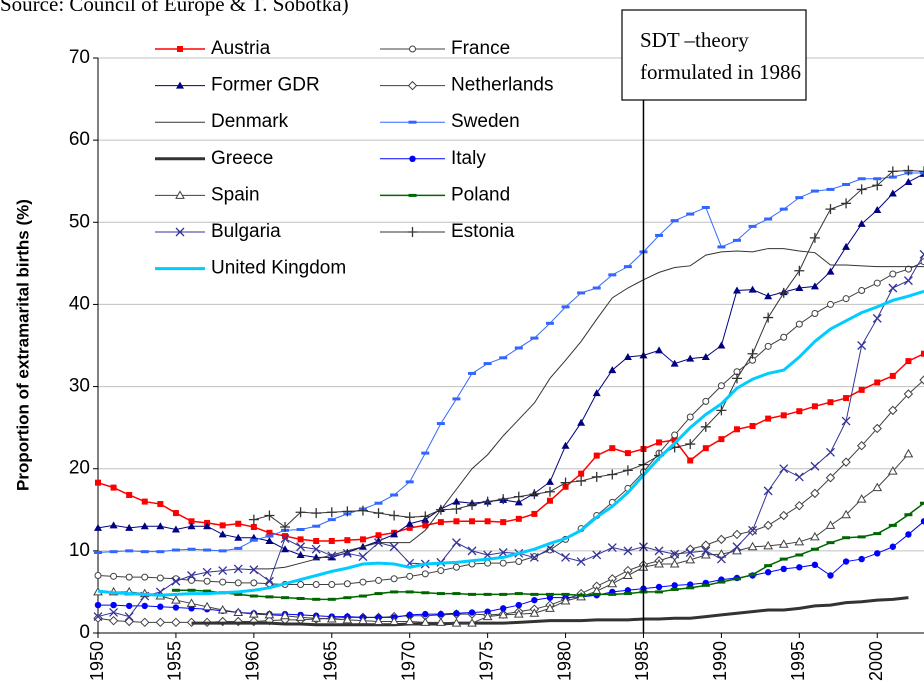 The width and height of the screenshot is (924, 682). I want to click on y-tick-label: 0, so click(84, 632).